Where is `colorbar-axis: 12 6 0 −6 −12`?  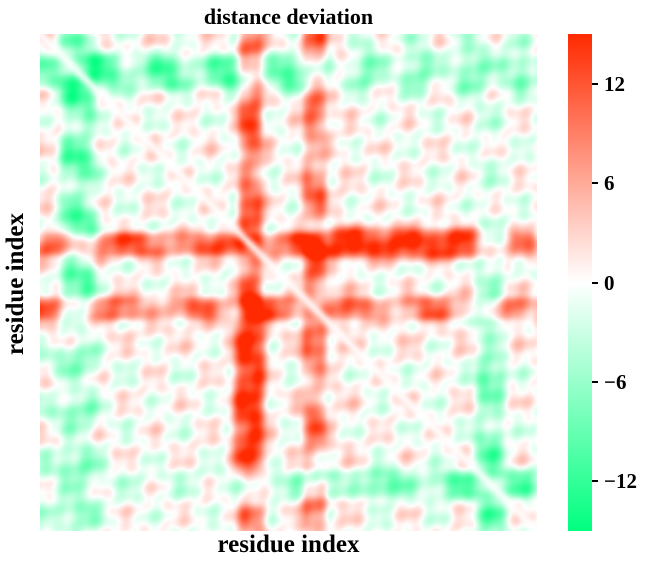
colorbar-axis: 12 6 0 −6 −12 is located at coordinates (620, 282).